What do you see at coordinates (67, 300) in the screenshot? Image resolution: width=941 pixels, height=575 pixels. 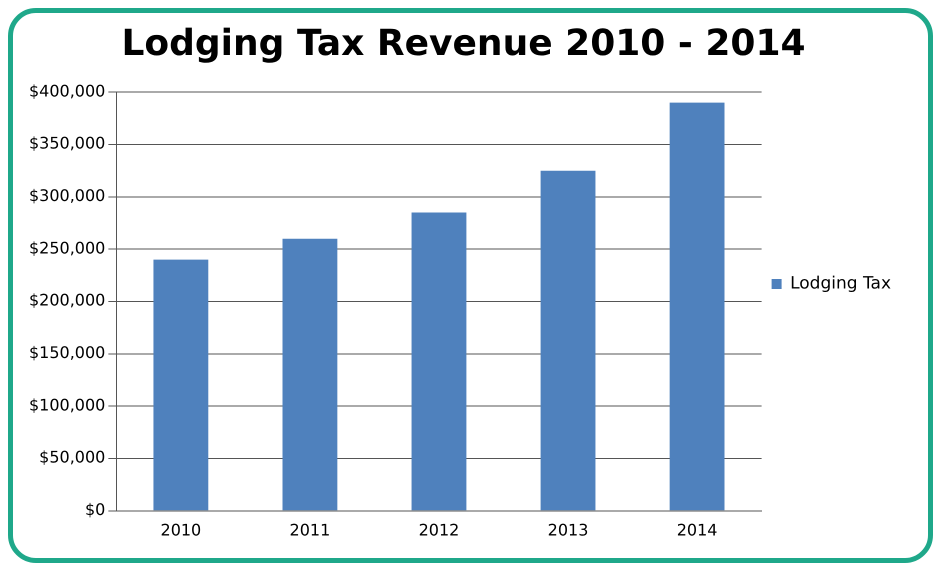 I see `y-tick-label: $200,000` at bounding box center [67, 300].